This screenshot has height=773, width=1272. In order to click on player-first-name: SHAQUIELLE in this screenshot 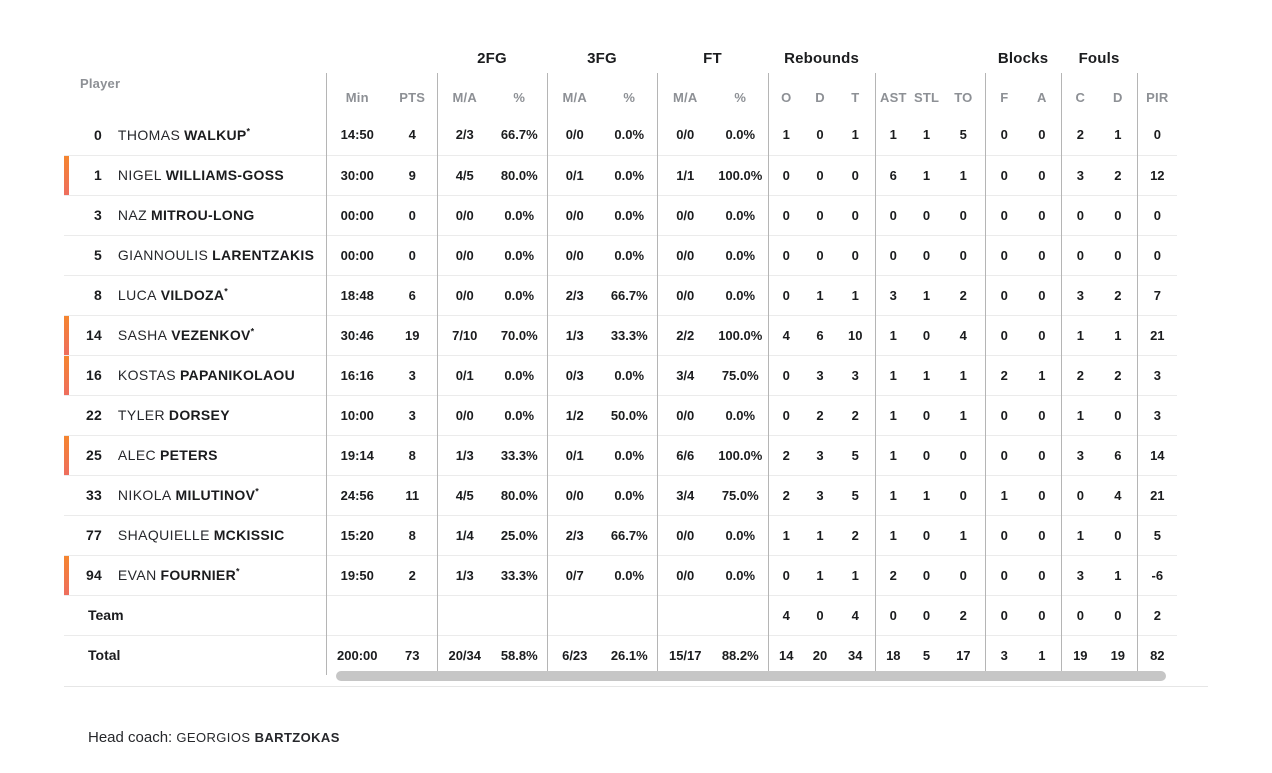, I will do `click(163, 535)`.